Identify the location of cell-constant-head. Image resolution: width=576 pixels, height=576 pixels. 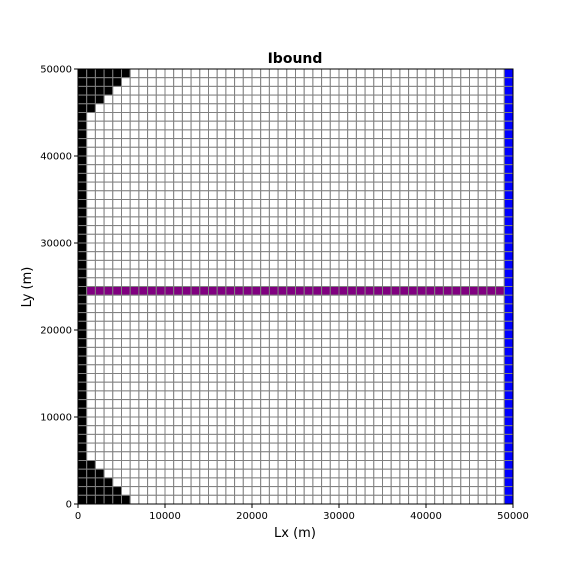
(508, 351).